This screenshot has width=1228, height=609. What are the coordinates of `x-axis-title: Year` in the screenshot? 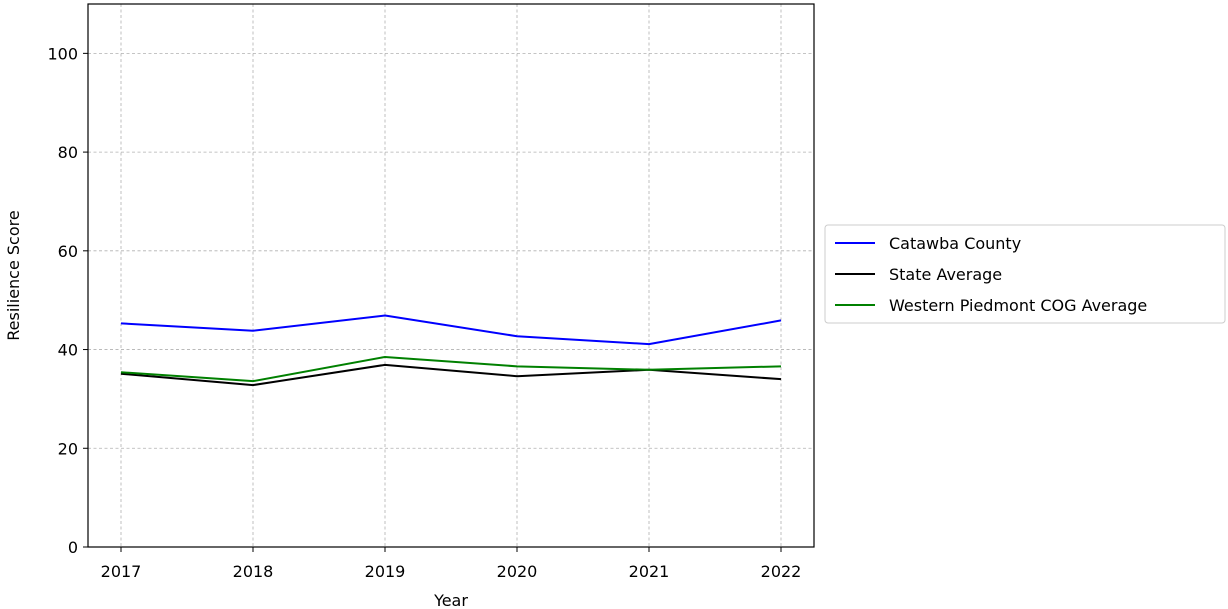 It's located at (450, 600).